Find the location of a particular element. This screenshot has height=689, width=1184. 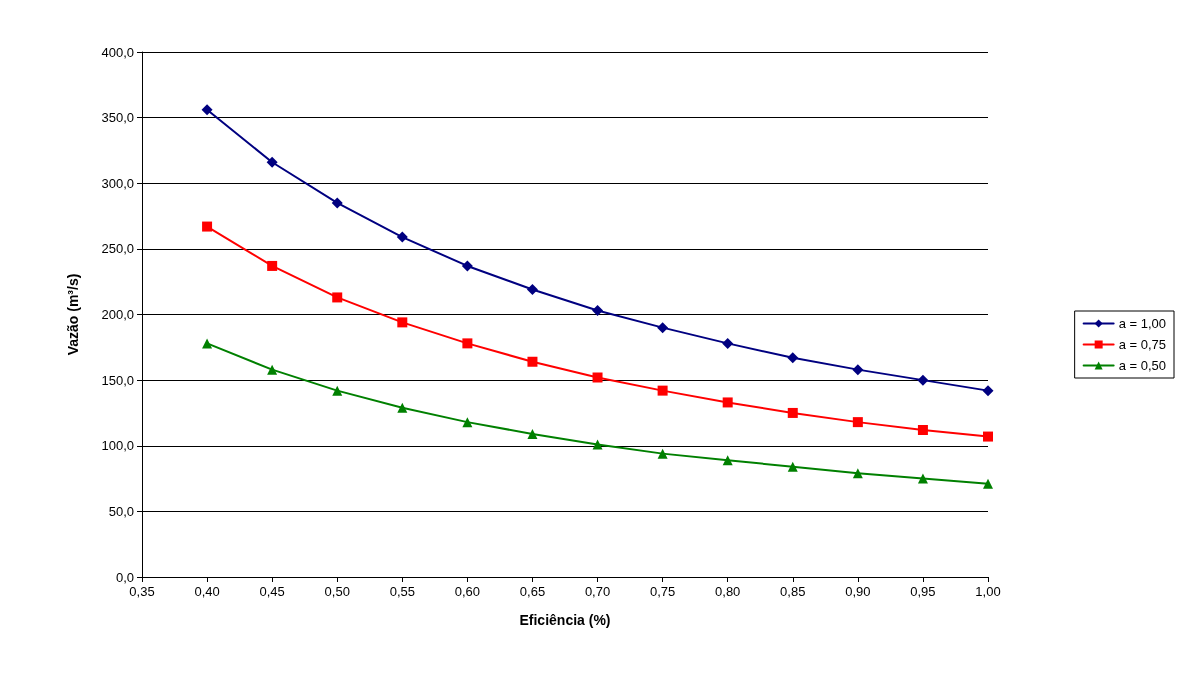

x-tick-label: 0,55 is located at coordinates (402, 591).